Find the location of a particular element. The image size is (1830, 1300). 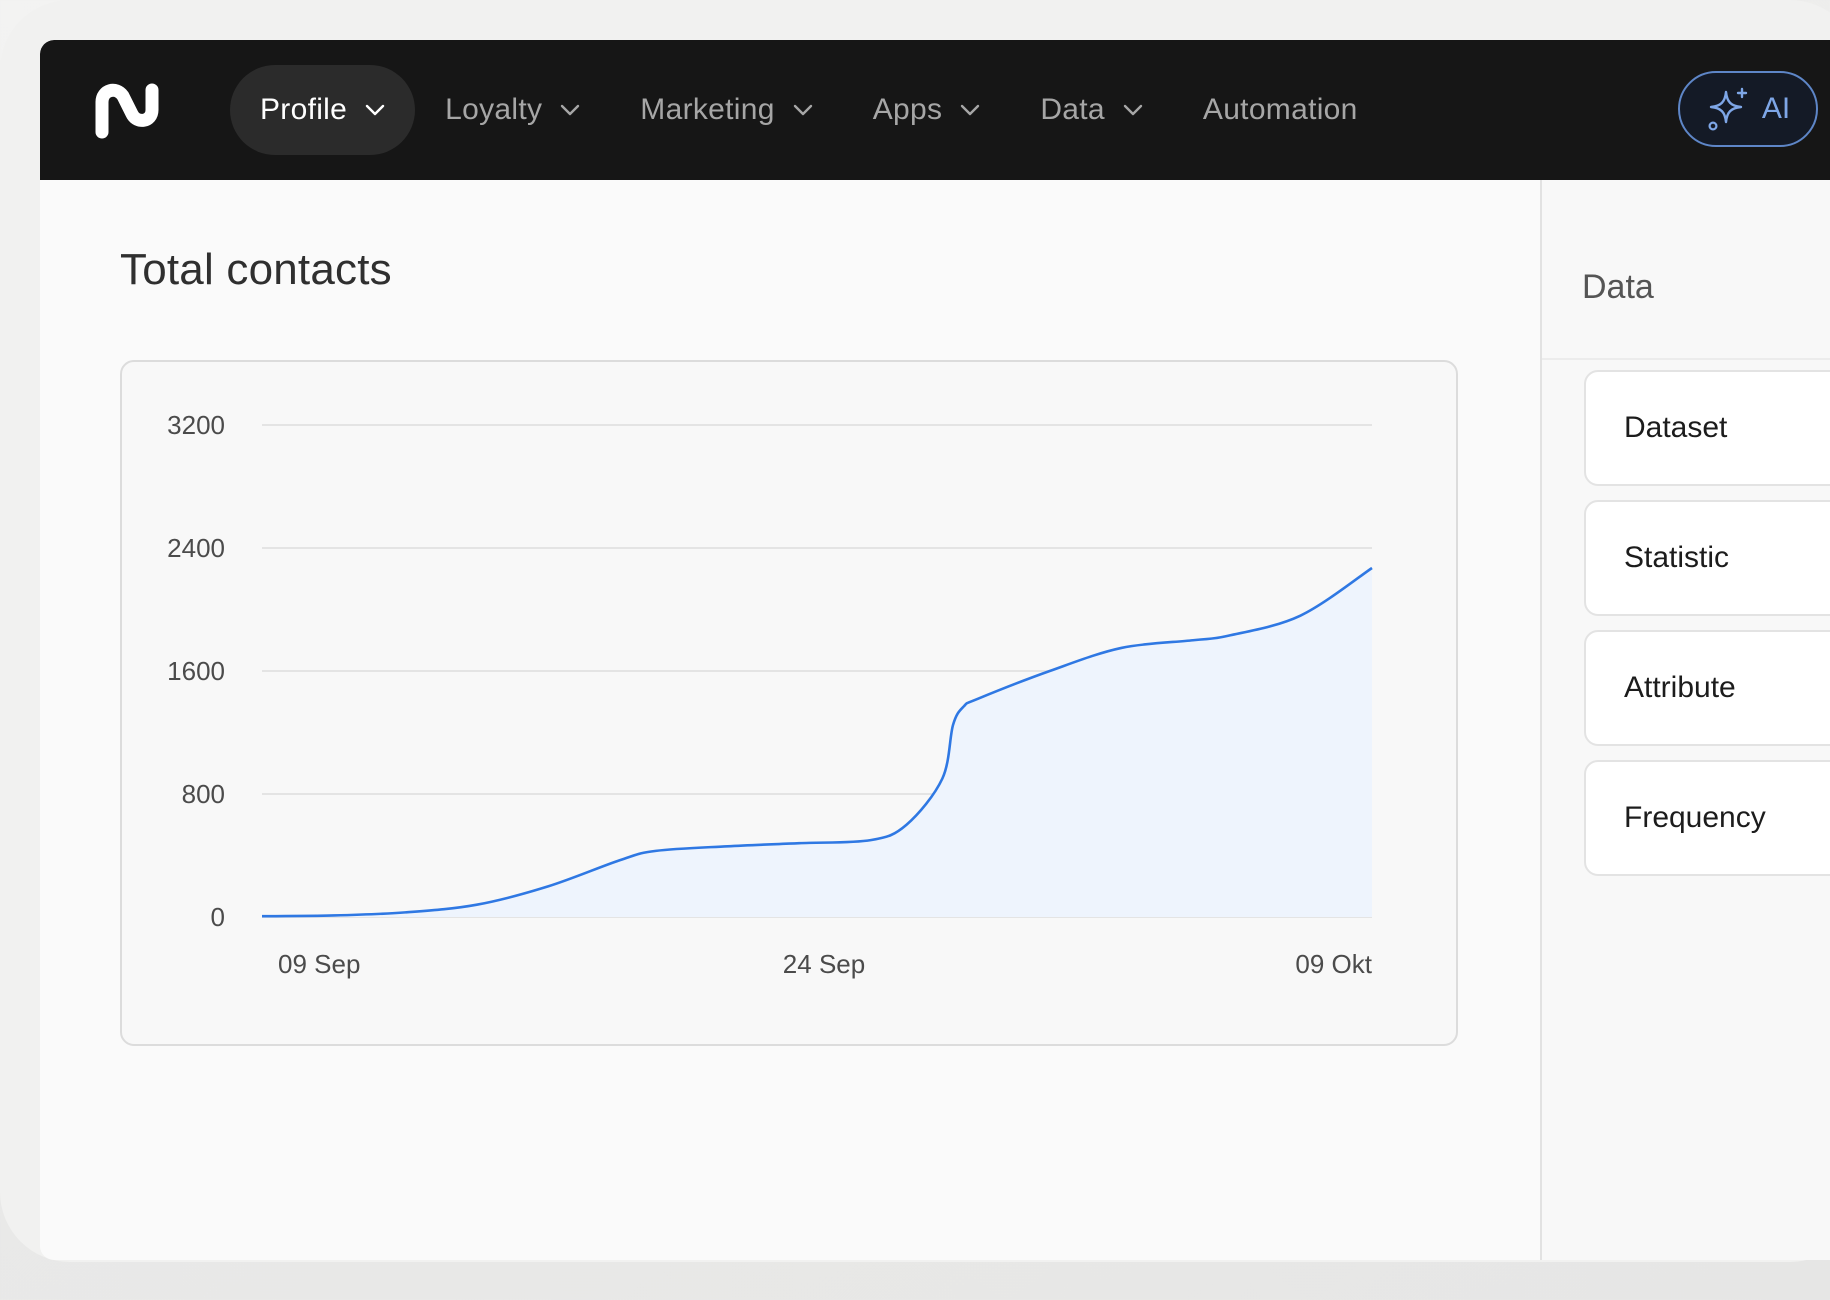

nav-item-label: Automation is located at coordinates (1280, 109).